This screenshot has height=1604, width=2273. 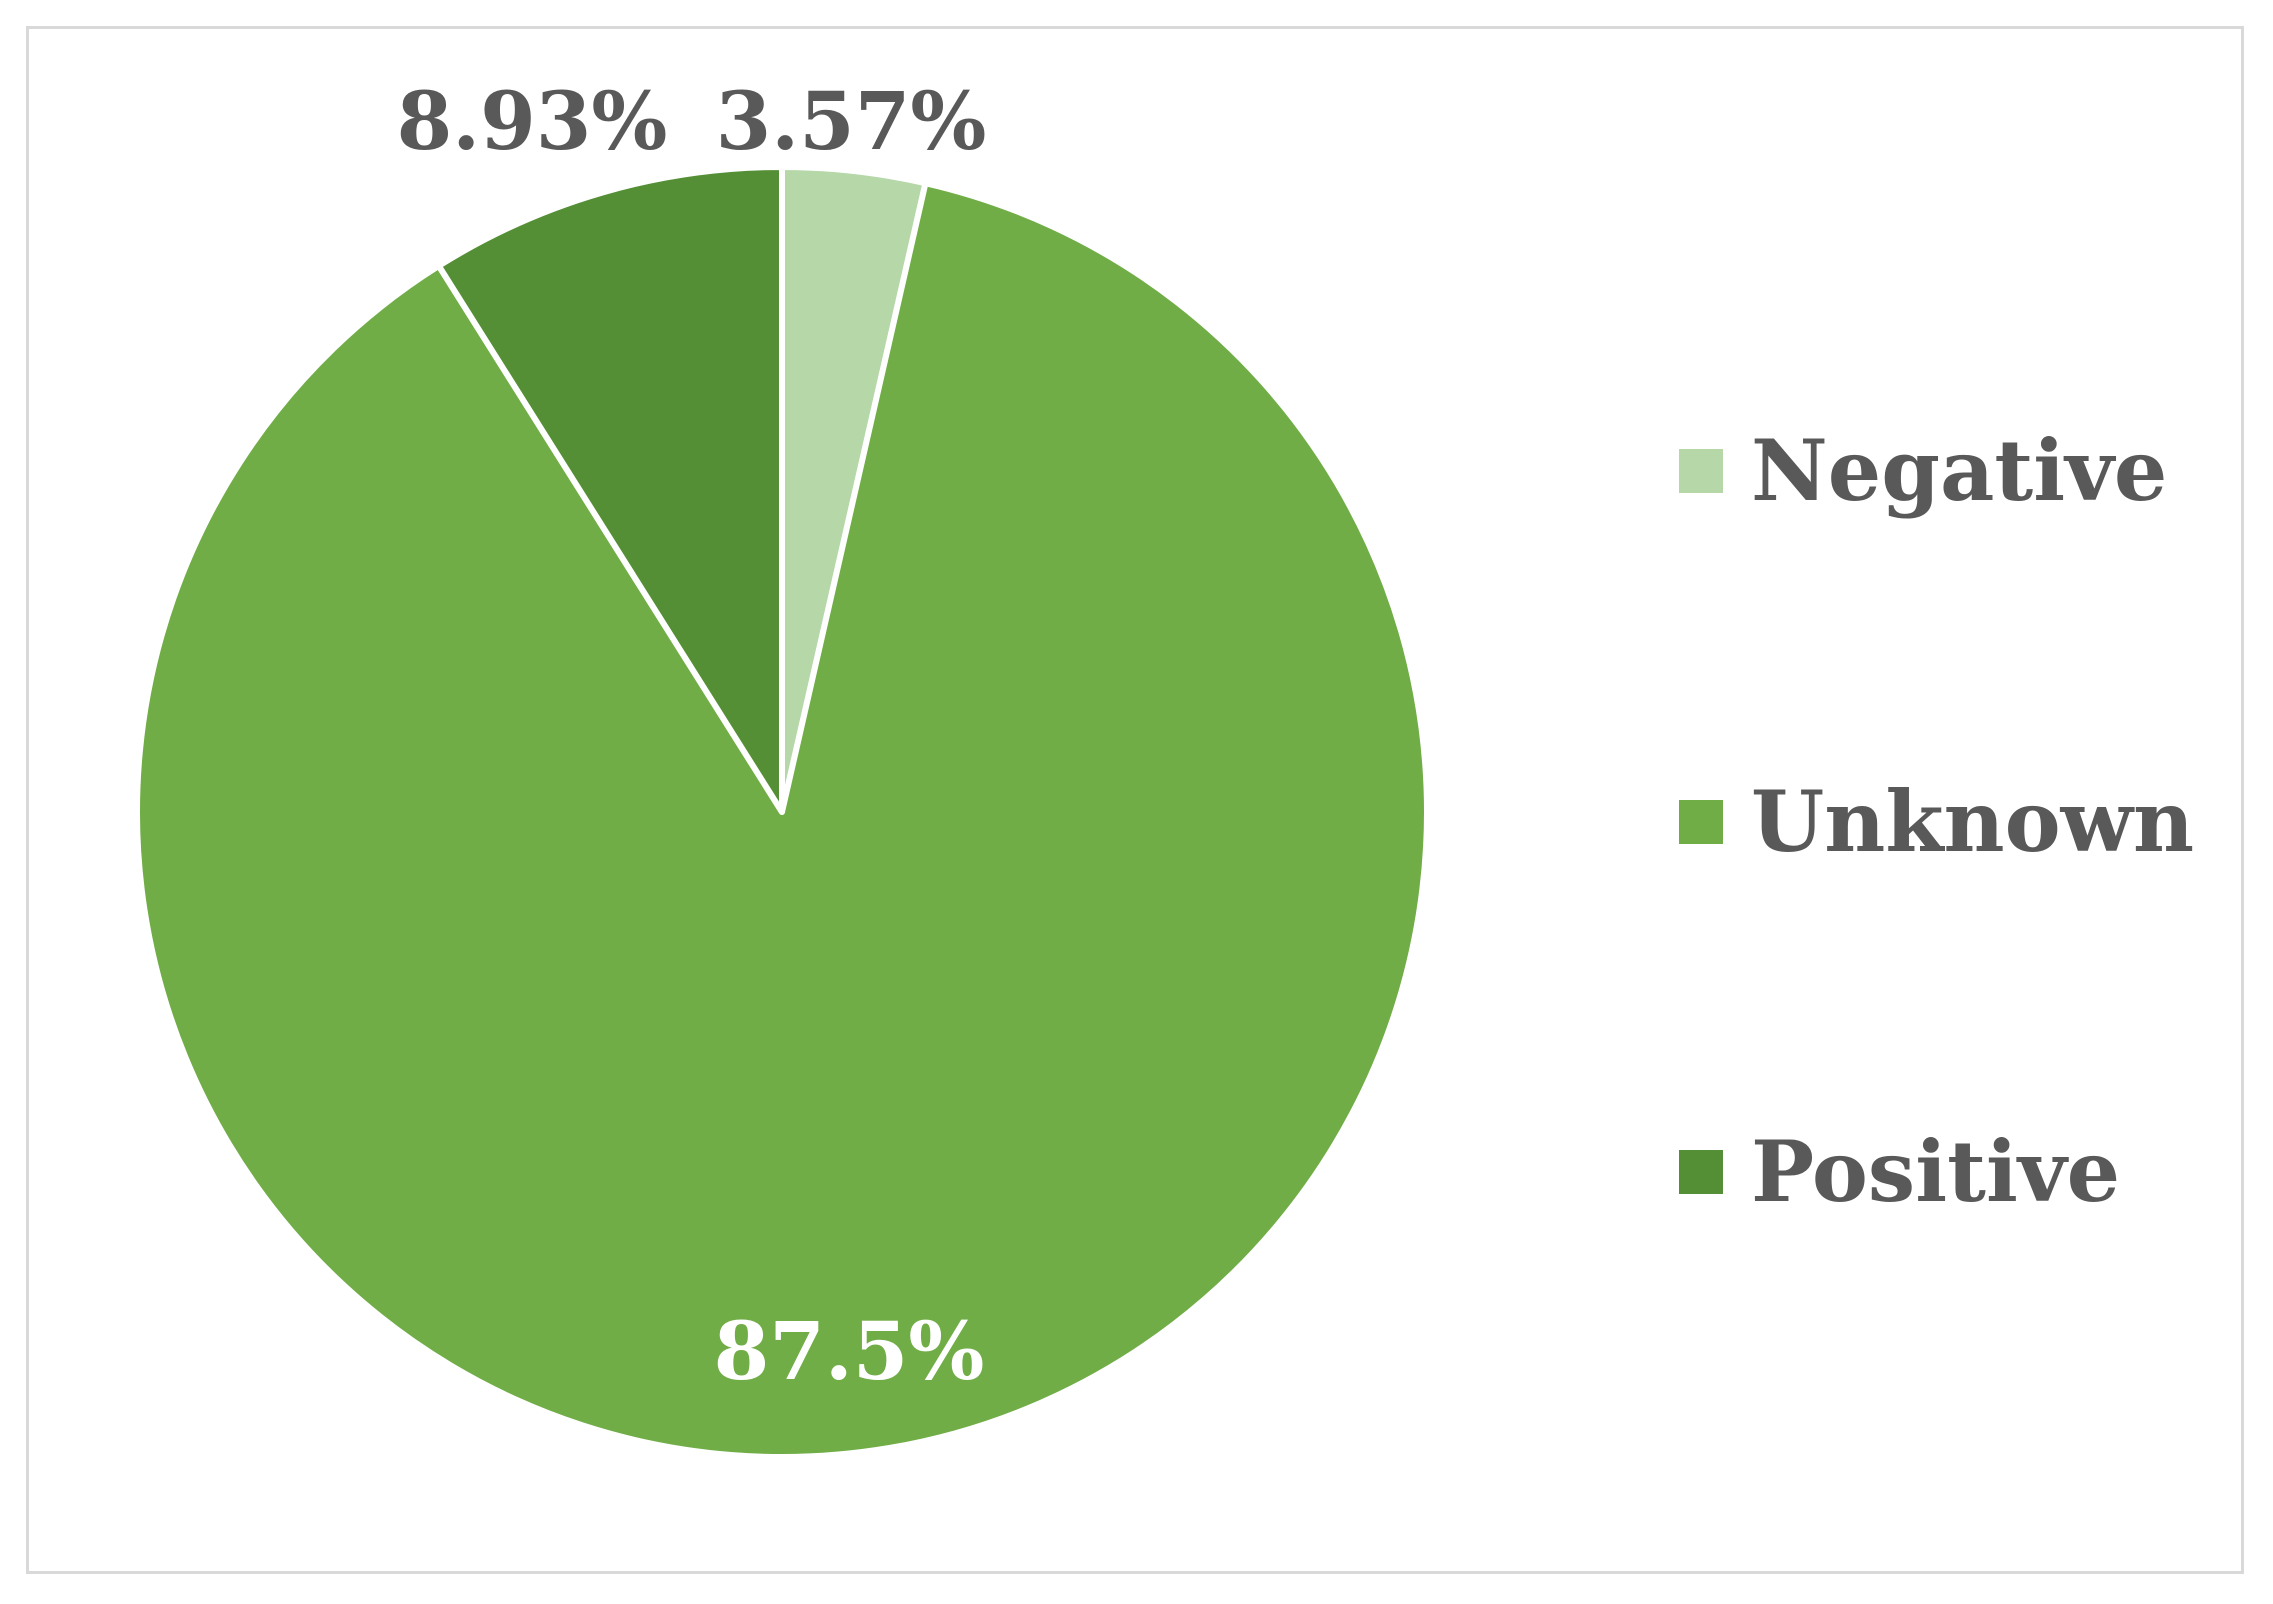 What do you see at coordinates (1959, 470) in the screenshot?
I see `legend-label-negative: Negative` at bounding box center [1959, 470].